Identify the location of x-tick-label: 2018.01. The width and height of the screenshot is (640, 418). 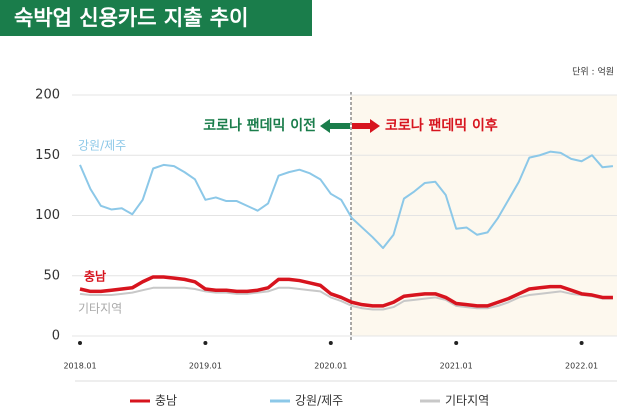
(79, 366).